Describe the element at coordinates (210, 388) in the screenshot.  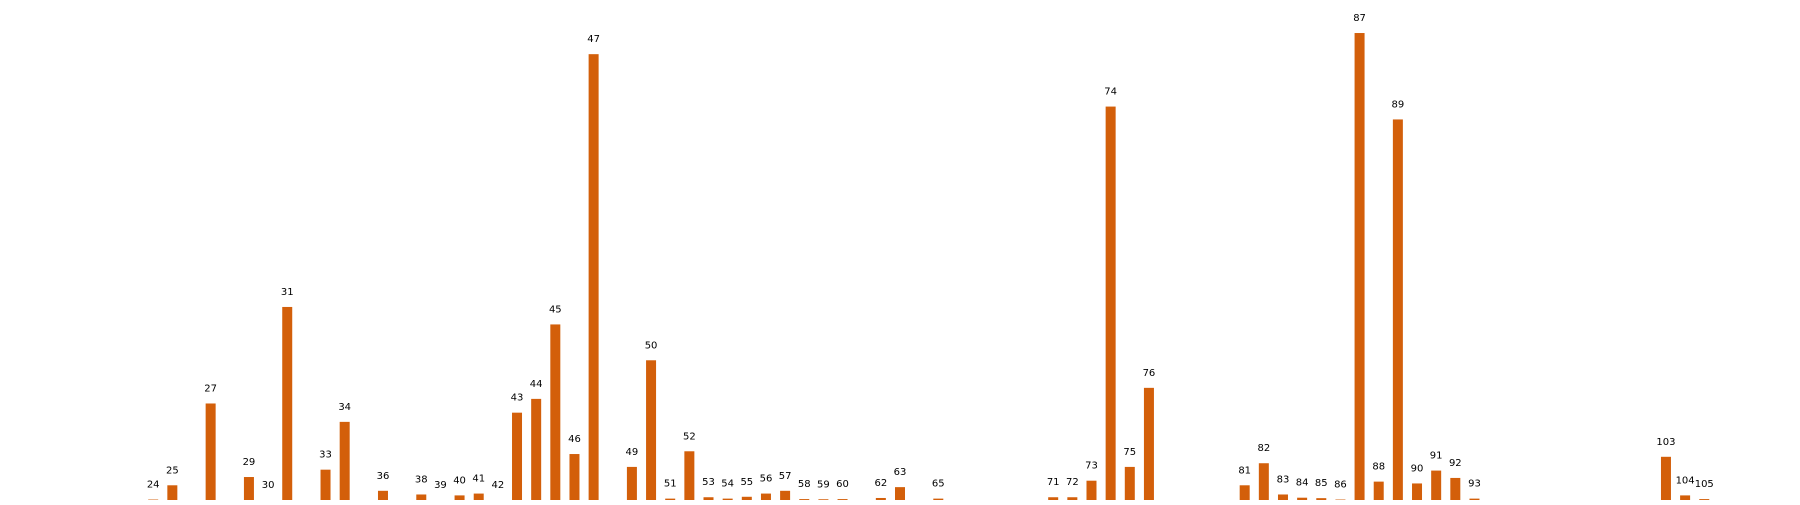
I see `bar-label-27: 27` at that location.